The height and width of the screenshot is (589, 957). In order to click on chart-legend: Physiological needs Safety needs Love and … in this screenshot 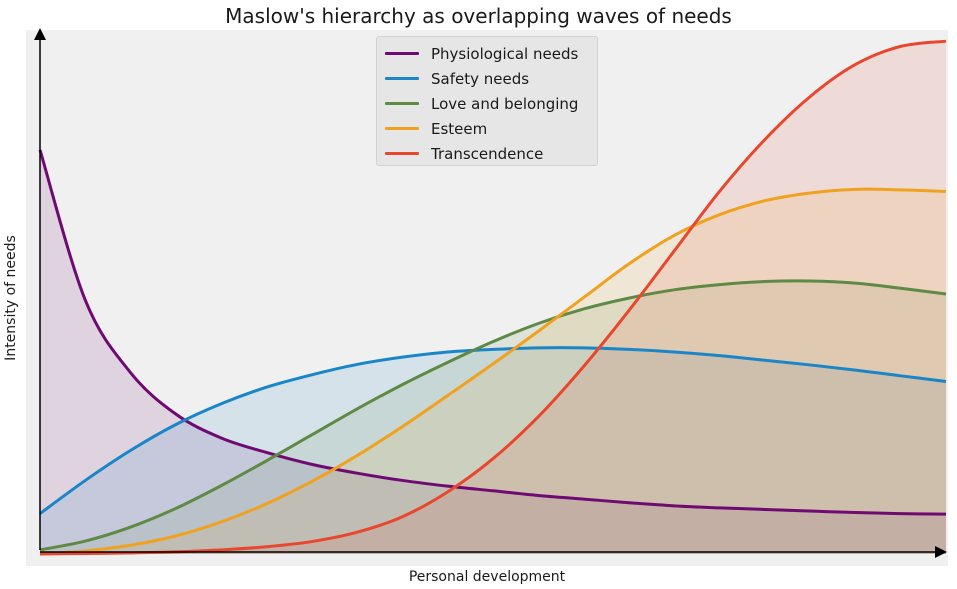, I will do `click(487, 101)`.